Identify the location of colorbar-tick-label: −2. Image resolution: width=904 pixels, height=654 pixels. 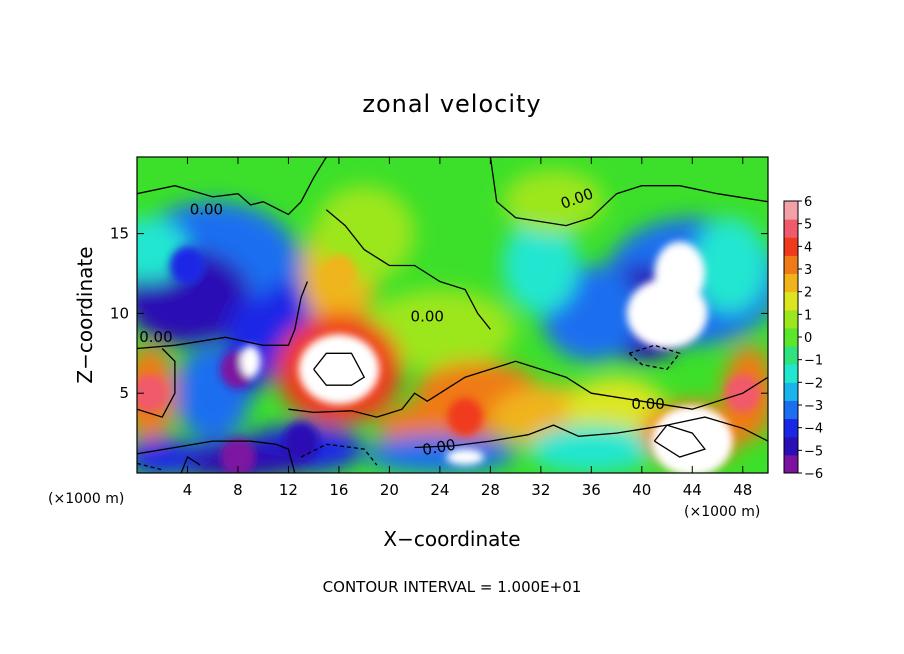
(813, 383).